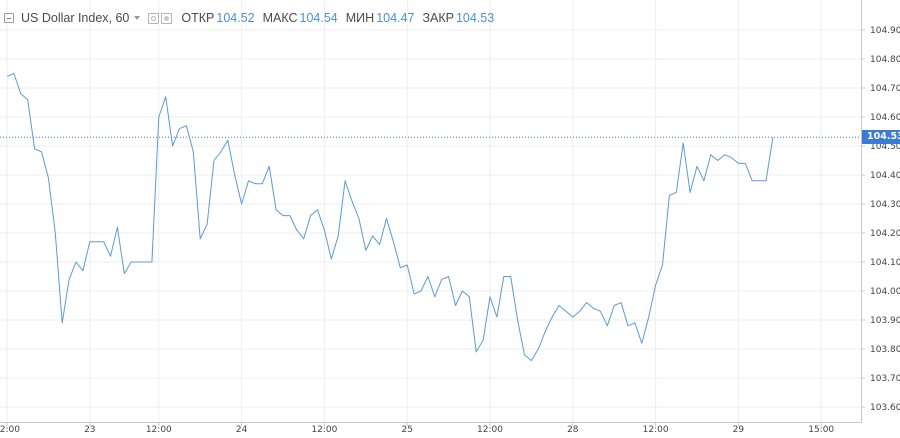  Describe the element at coordinates (242, 430) in the screenshot. I see `time-tick-label: 24` at that location.